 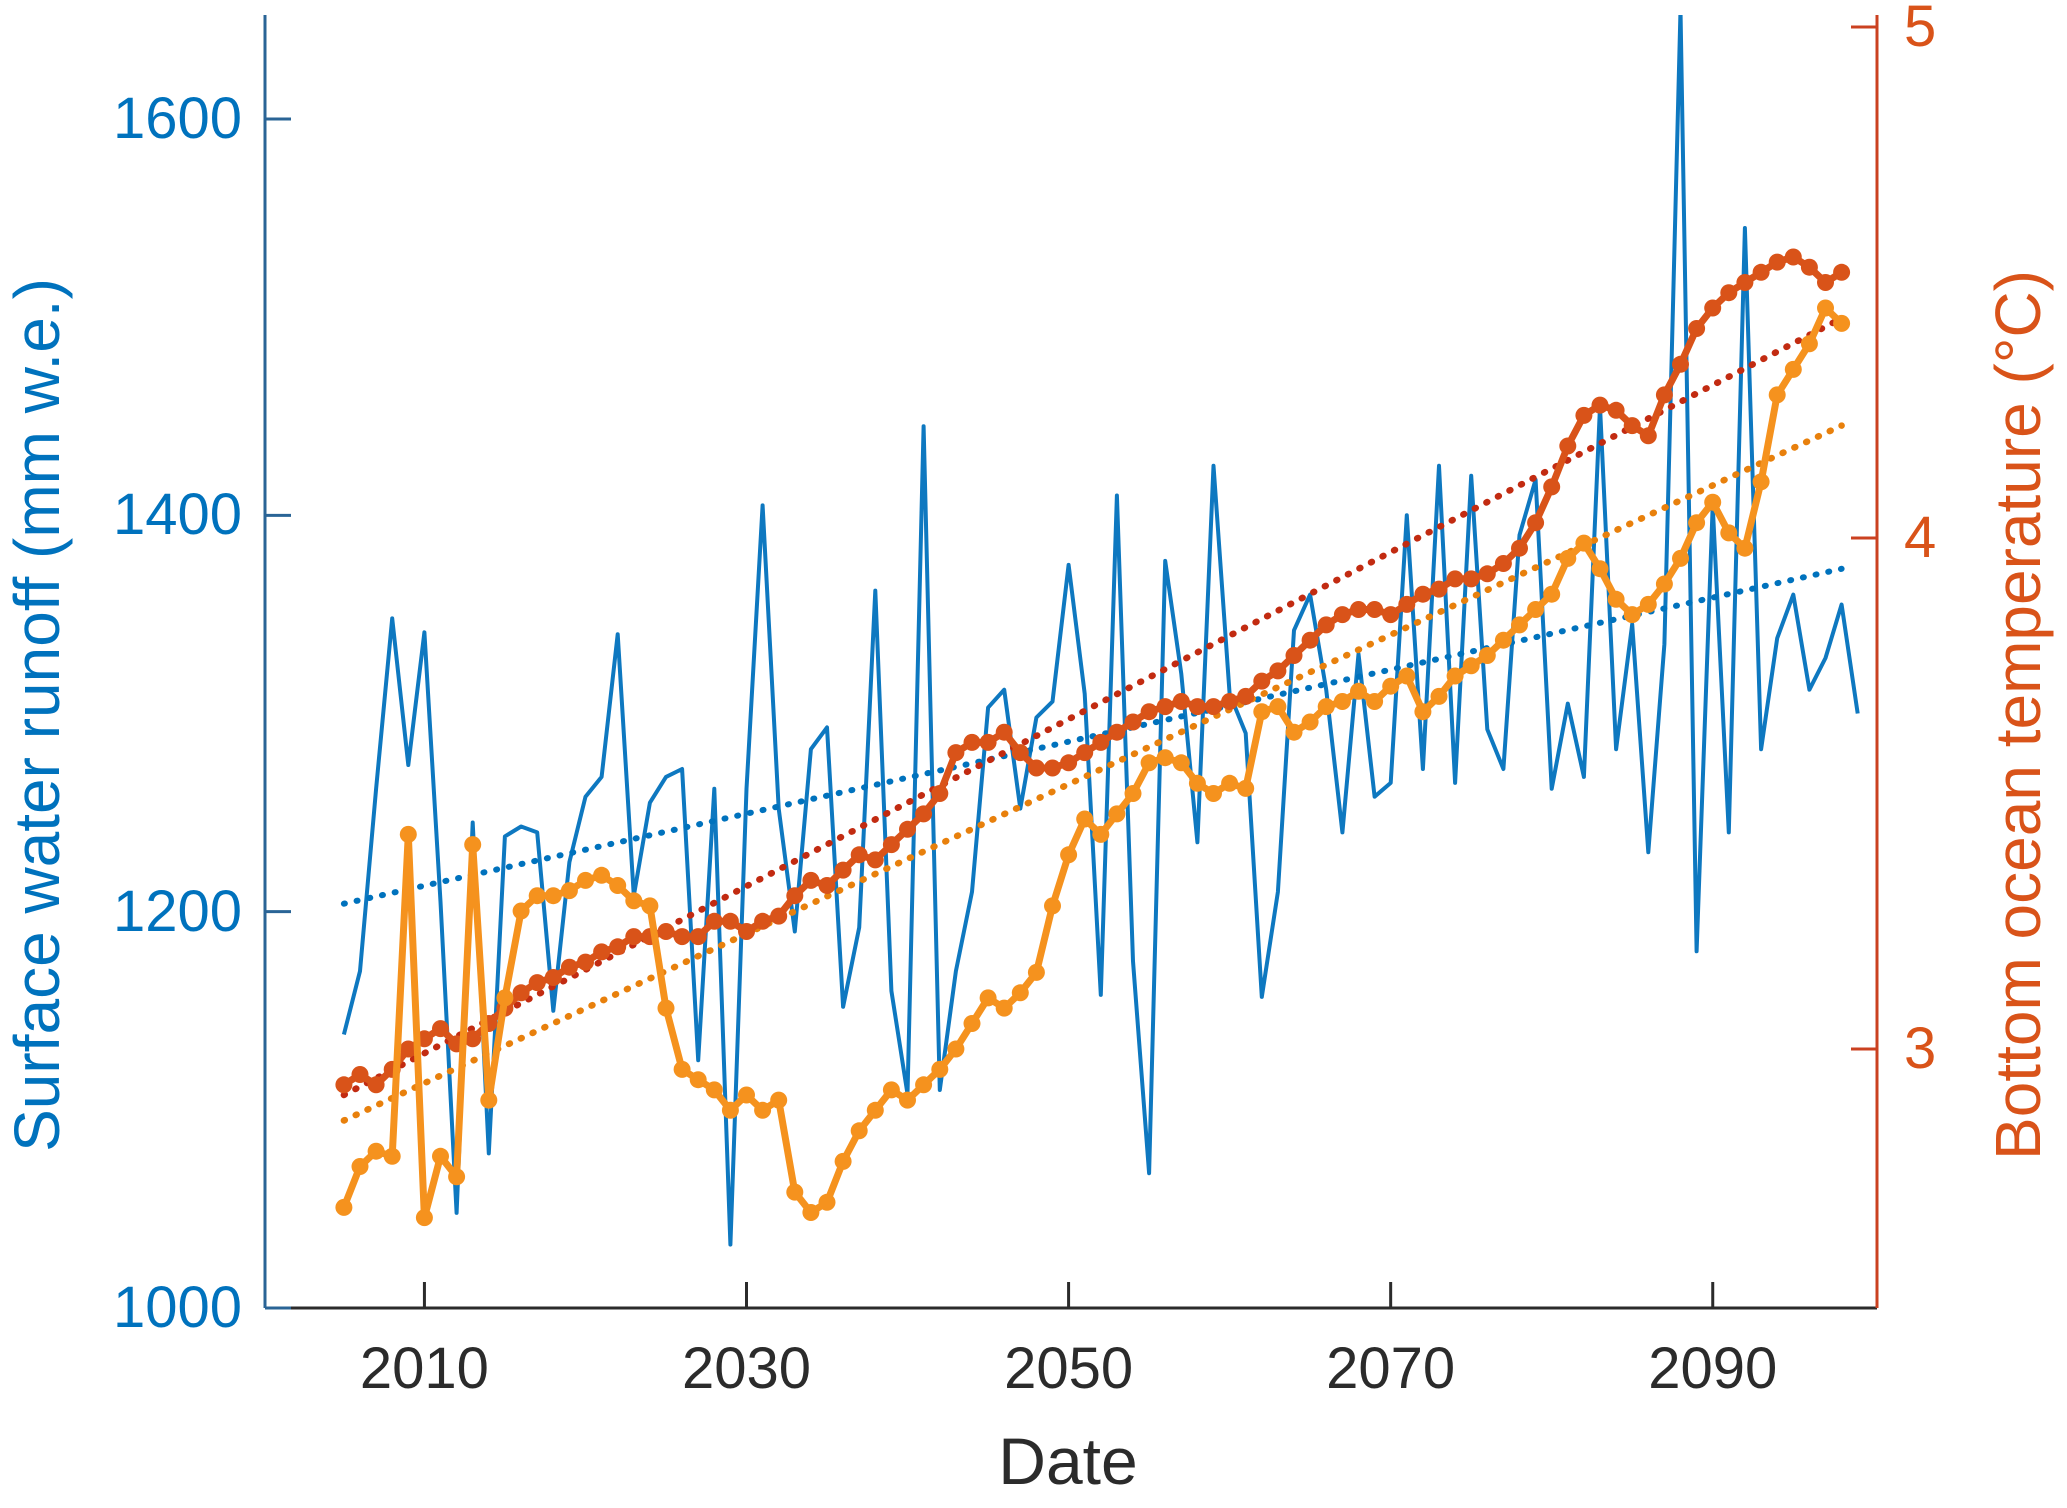 I want to click on y-axis-right-label: Bottom ocean temperature (°C), so click(x=2018, y=715).